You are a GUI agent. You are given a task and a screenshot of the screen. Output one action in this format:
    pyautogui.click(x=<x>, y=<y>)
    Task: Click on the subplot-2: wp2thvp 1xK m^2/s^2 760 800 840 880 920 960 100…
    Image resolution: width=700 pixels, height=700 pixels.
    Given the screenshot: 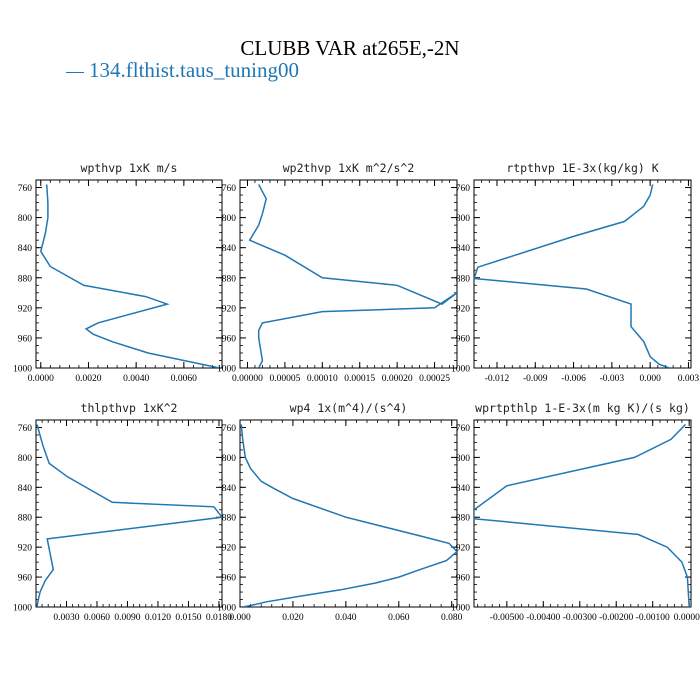 What is the action you would take?
    pyautogui.click(x=337, y=272)
    